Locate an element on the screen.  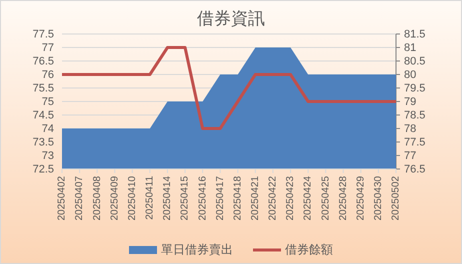
y-tick-label: 74 is located at coordinates (48, 129).